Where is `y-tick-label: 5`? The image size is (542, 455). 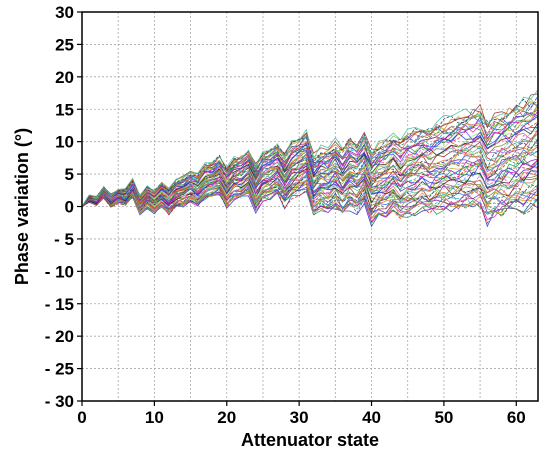
y-tick-label: 5 is located at coordinates (69, 174).